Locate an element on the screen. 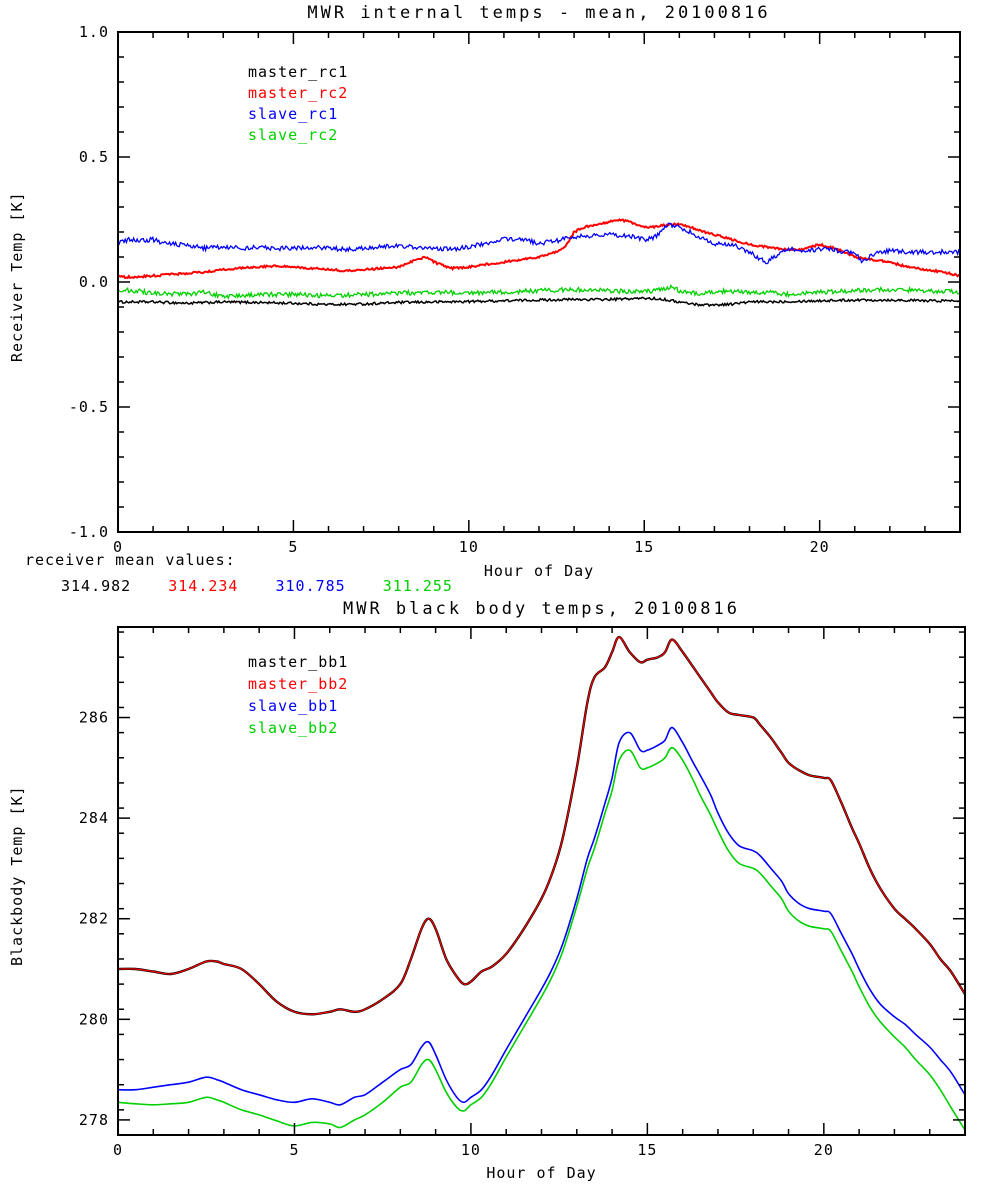 The image size is (1000, 1200). chart1-x-axis-label: Hour of Day is located at coordinates (539, 571).